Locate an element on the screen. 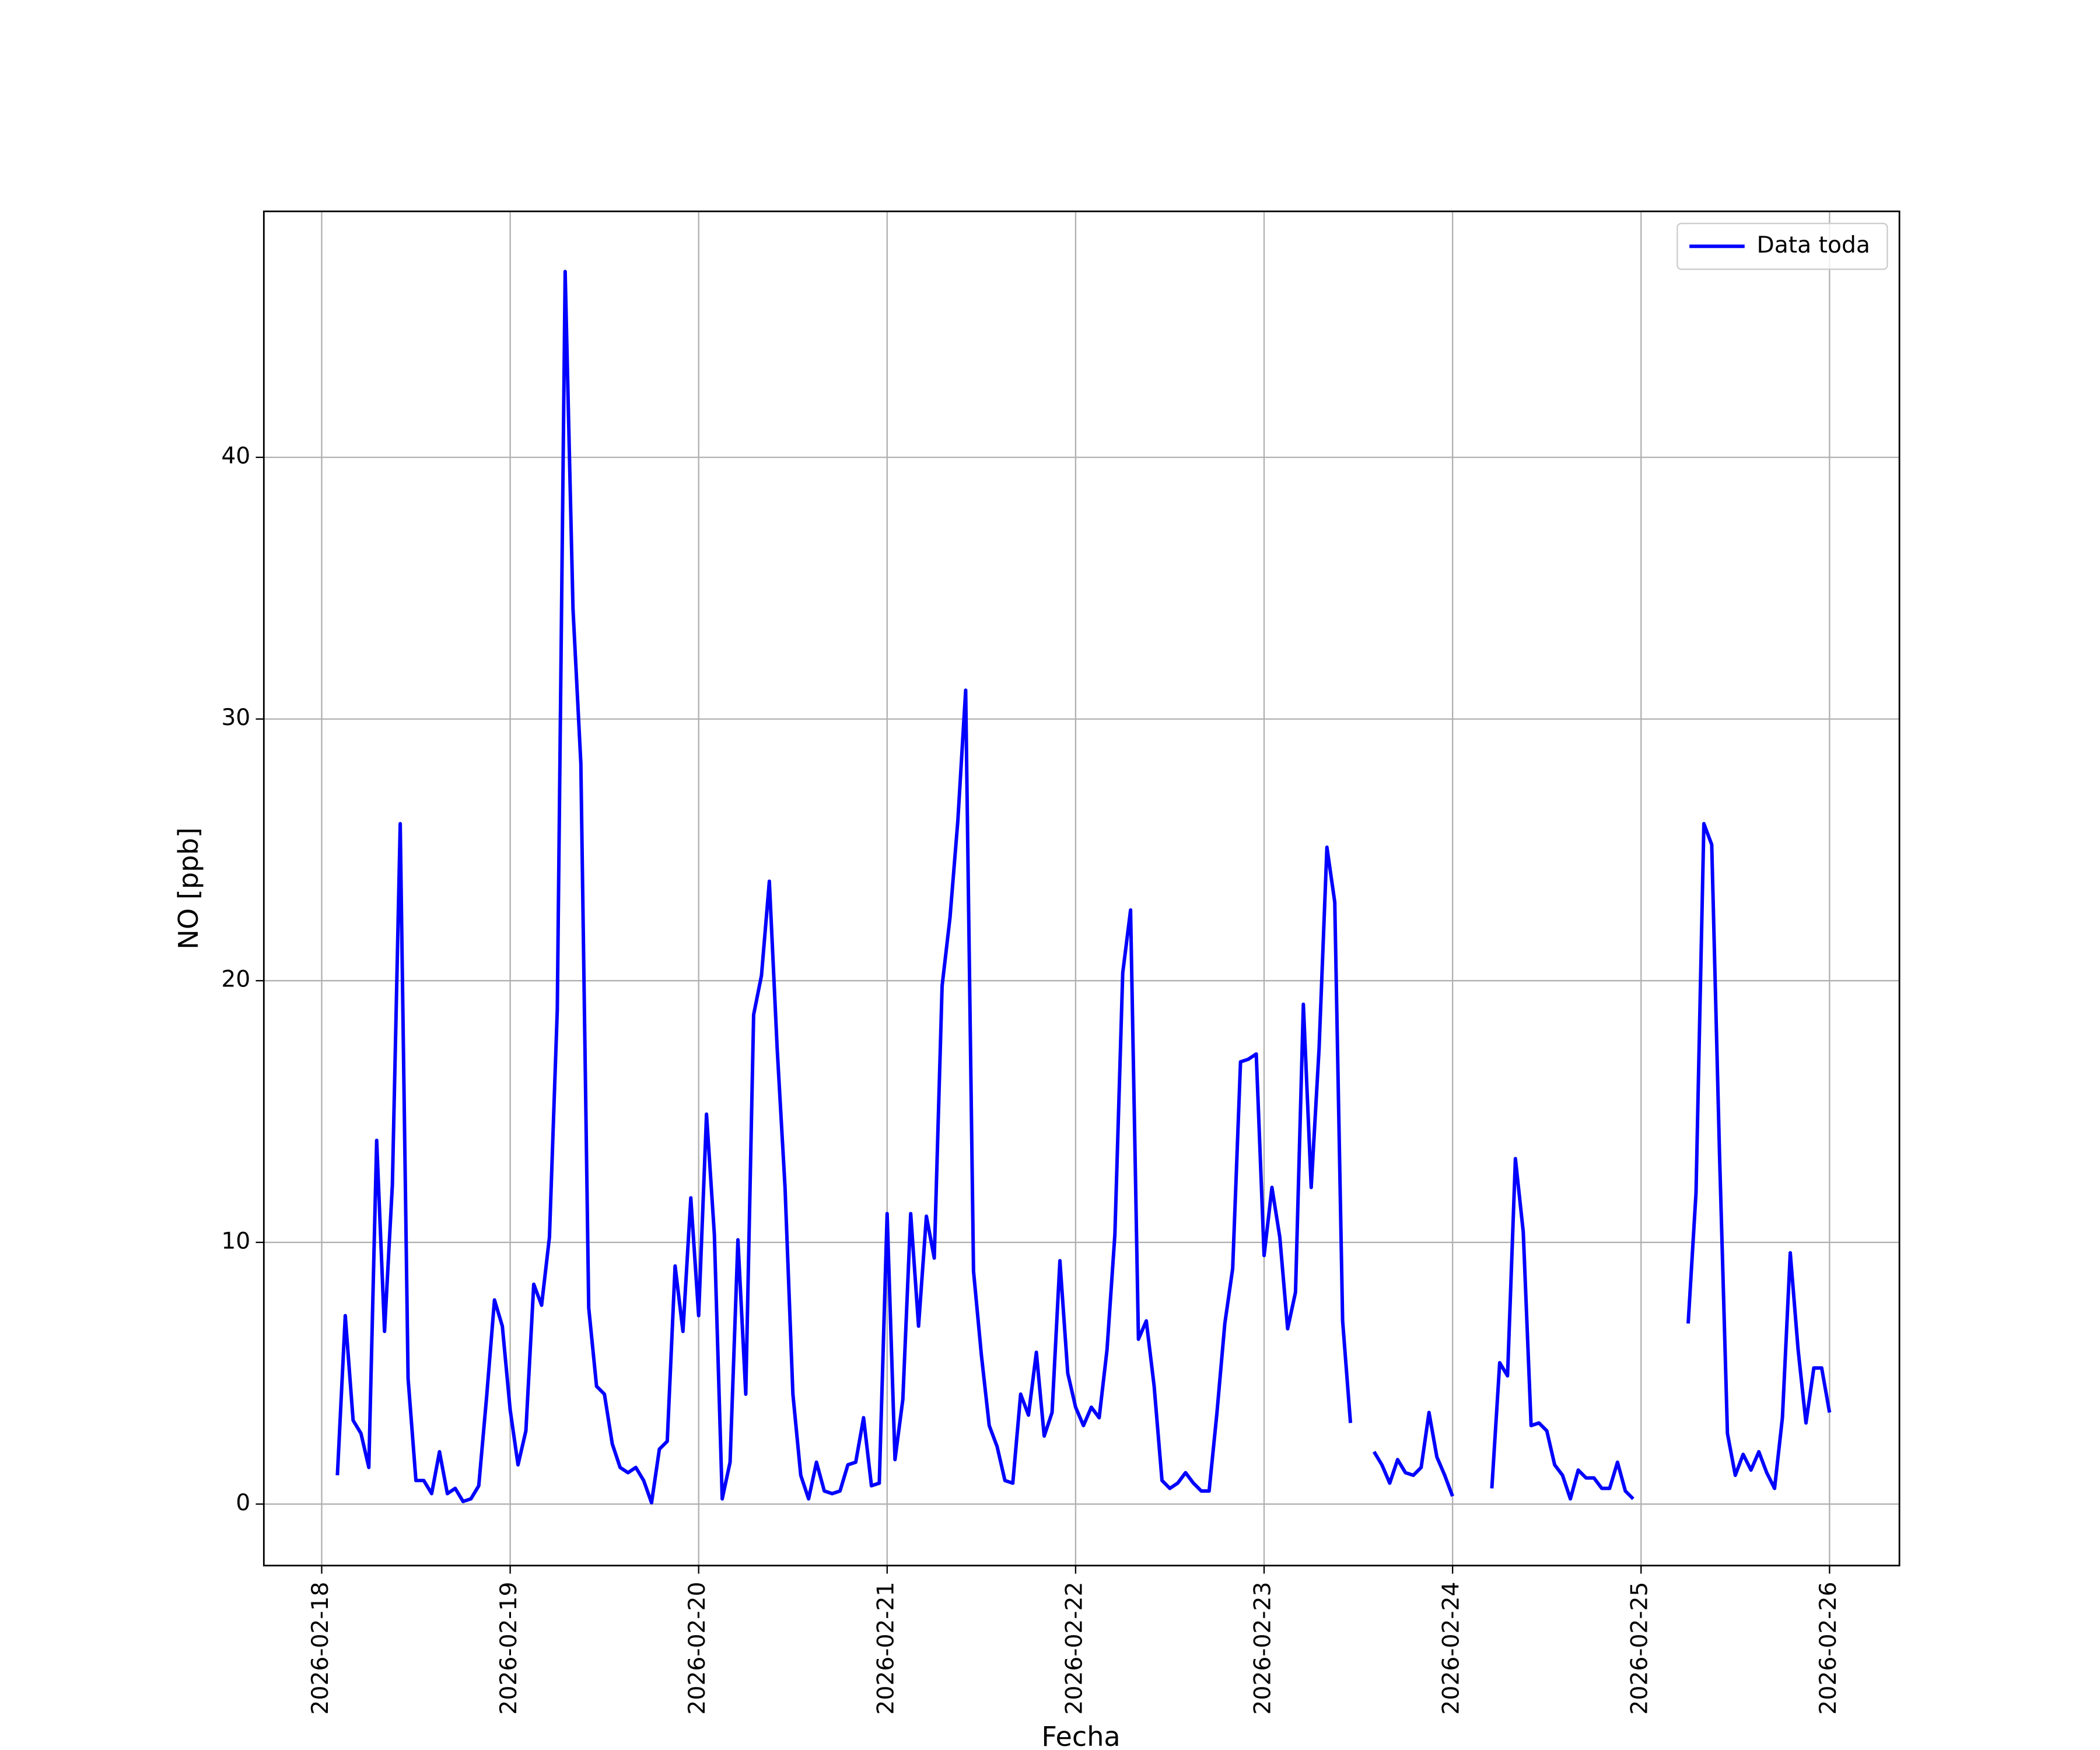  x-tick-label: 2026-02-22 is located at coordinates (1074, 1648).